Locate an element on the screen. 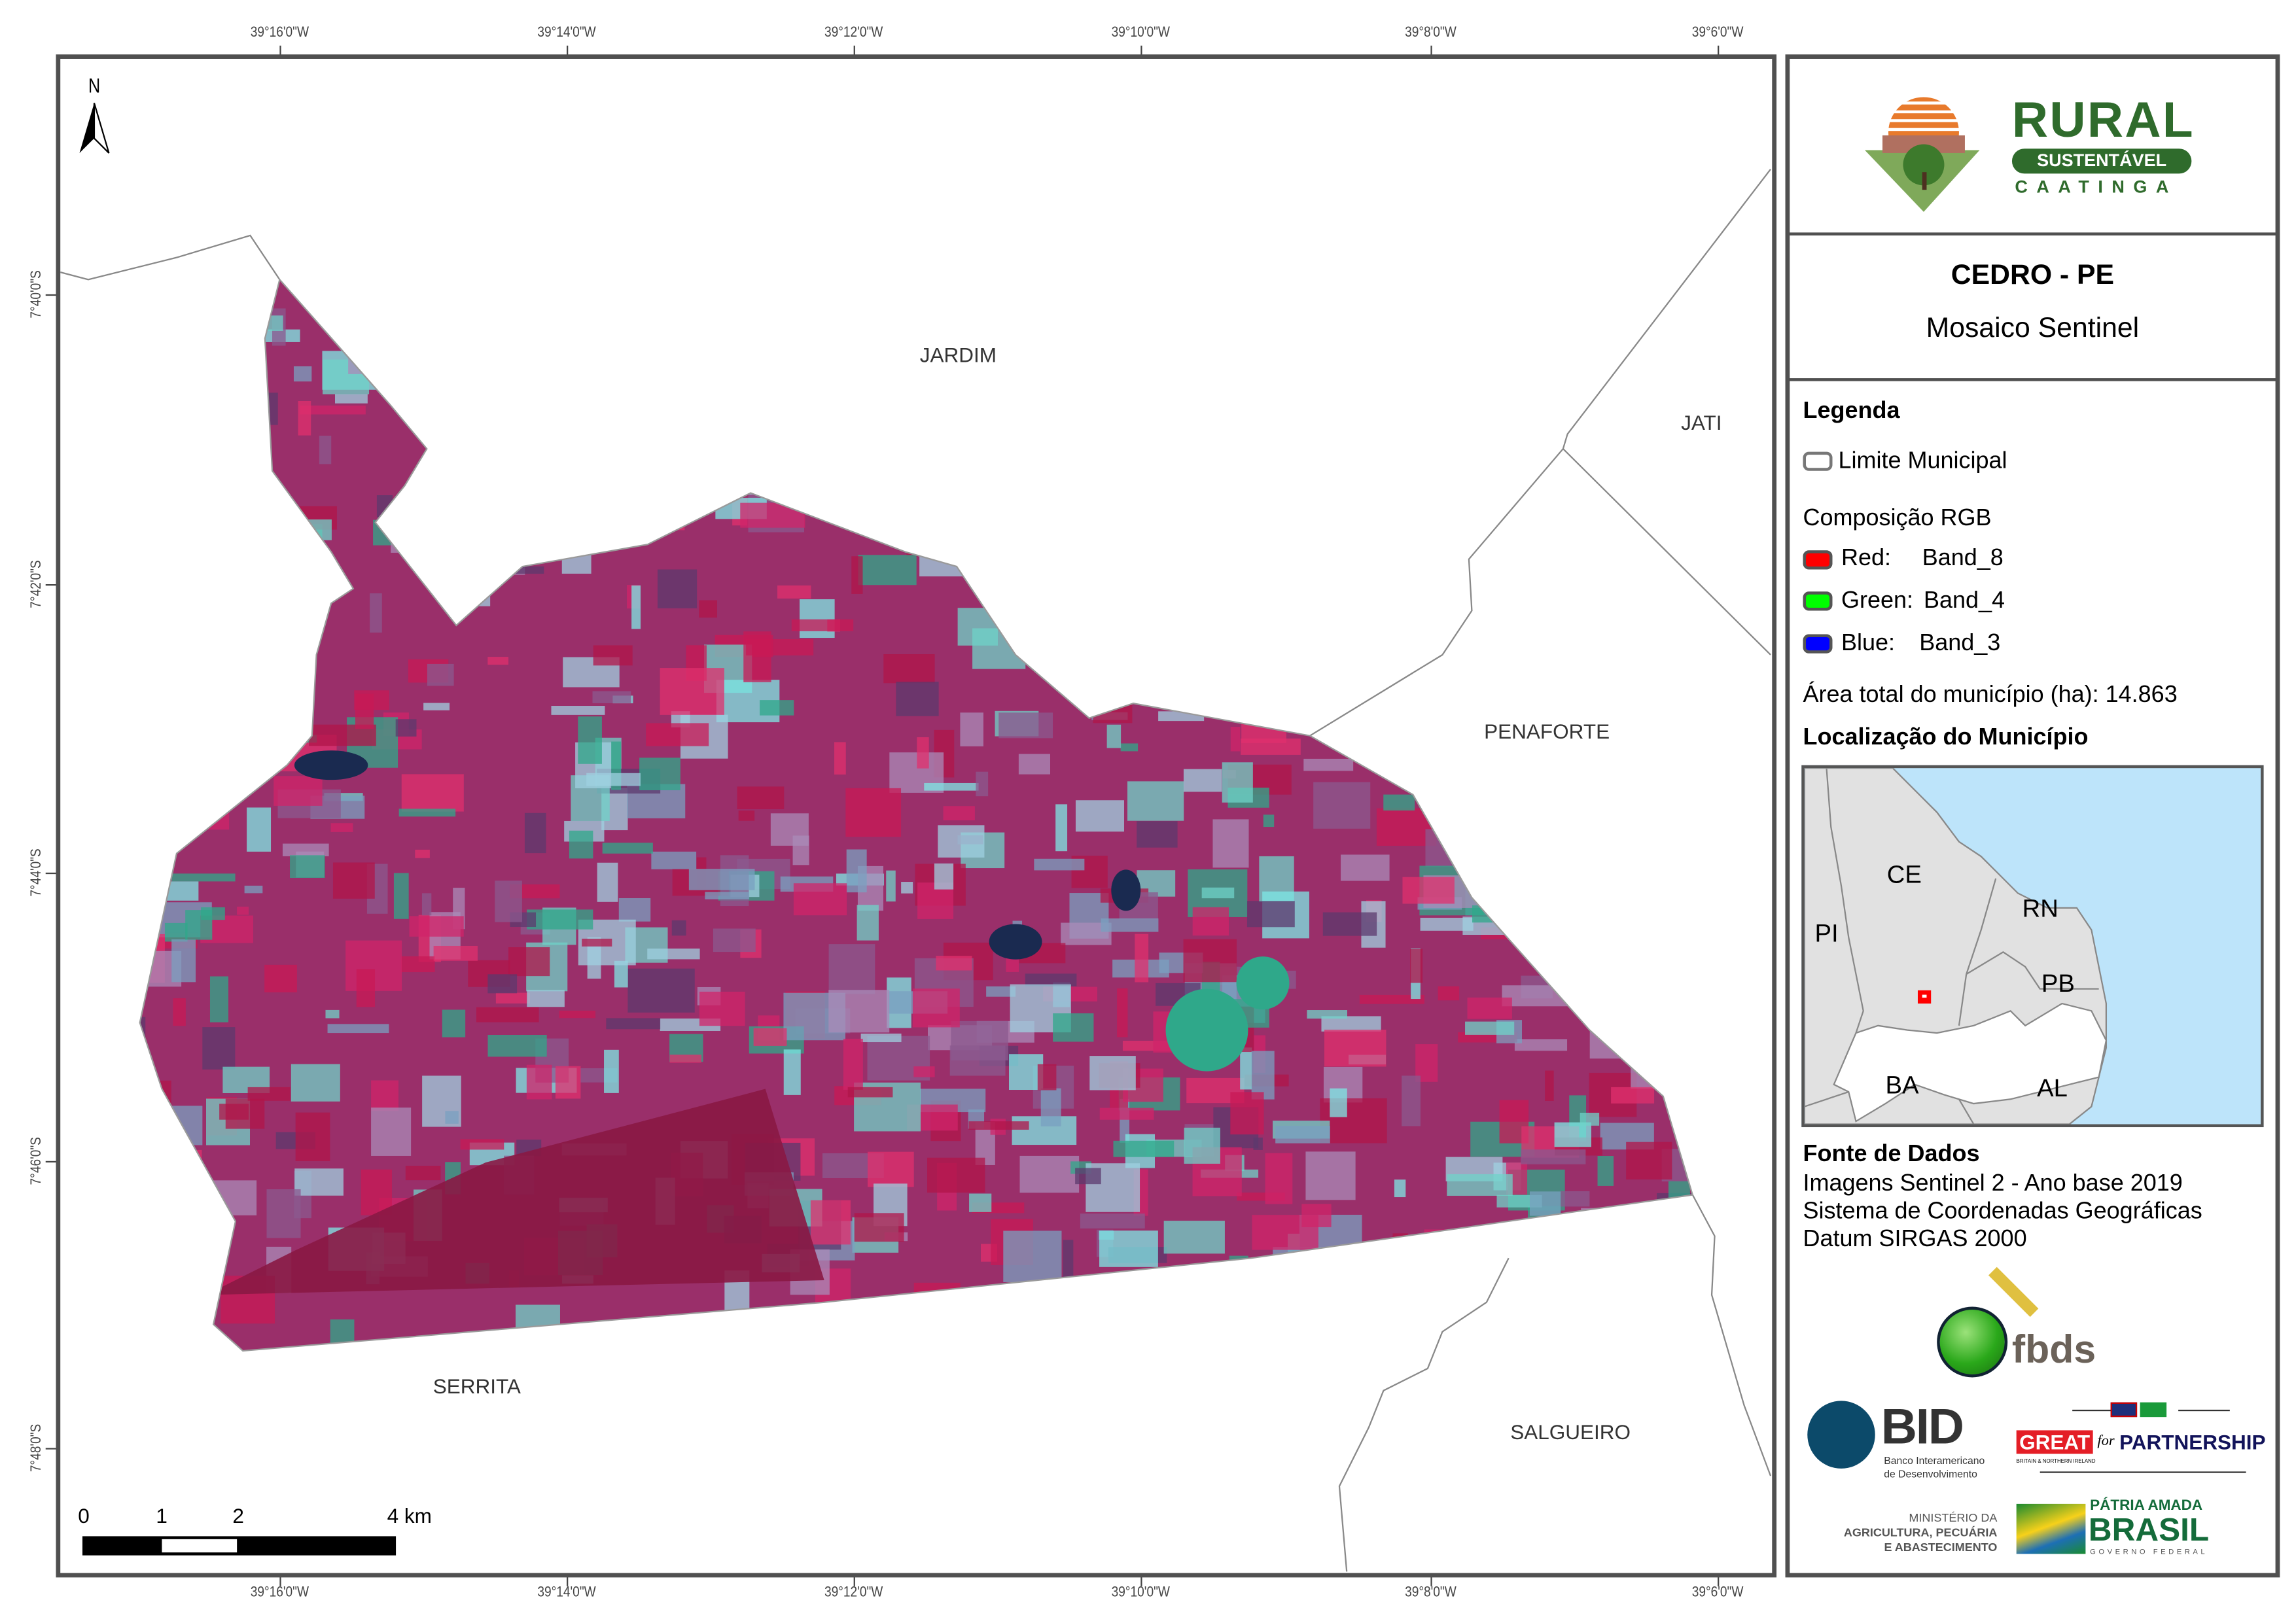 This screenshot has width=2296, height=1623. rural-sustentavel-logo: RURAL SUSTENTÁVEL CAATINGA is located at coordinates (2031, 153).